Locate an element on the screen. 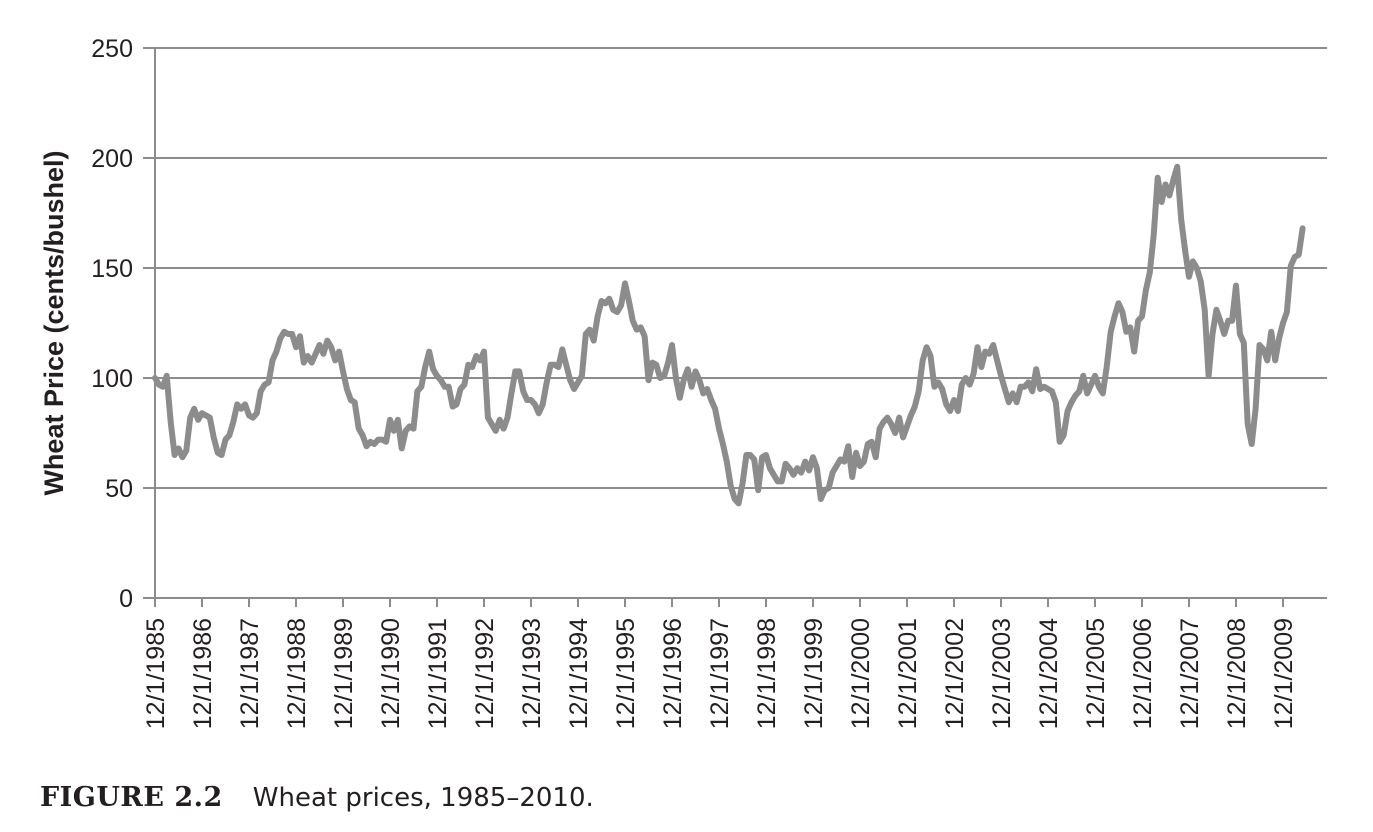  x-tick-label: 12/1/2005 is located at coordinates (1096, 673).